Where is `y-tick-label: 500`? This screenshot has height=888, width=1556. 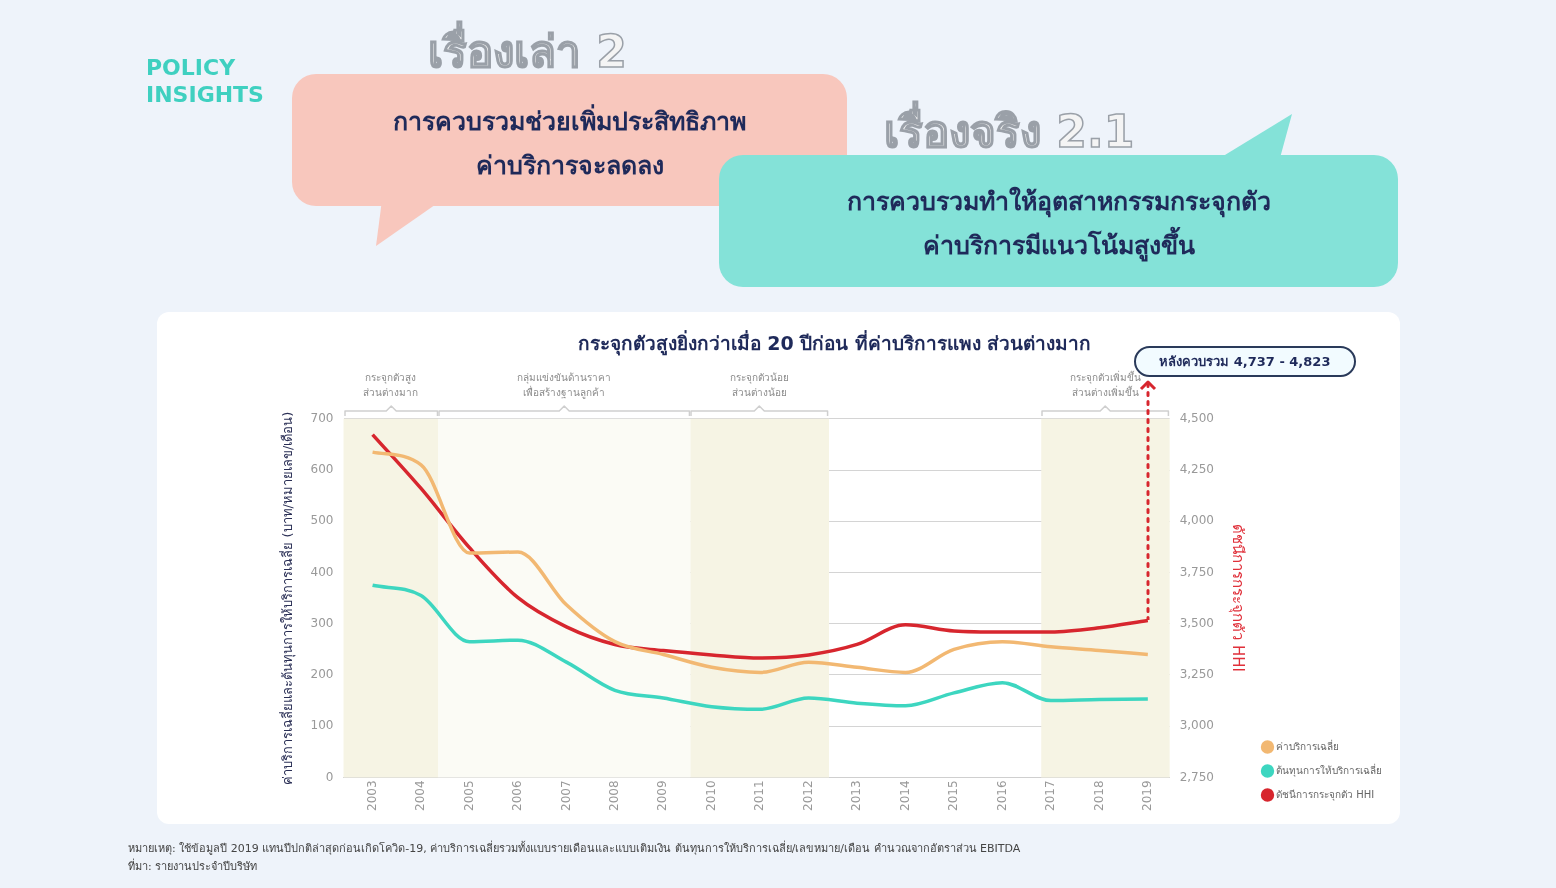
y-tick-label: 500 is located at coordinates (322, 520).